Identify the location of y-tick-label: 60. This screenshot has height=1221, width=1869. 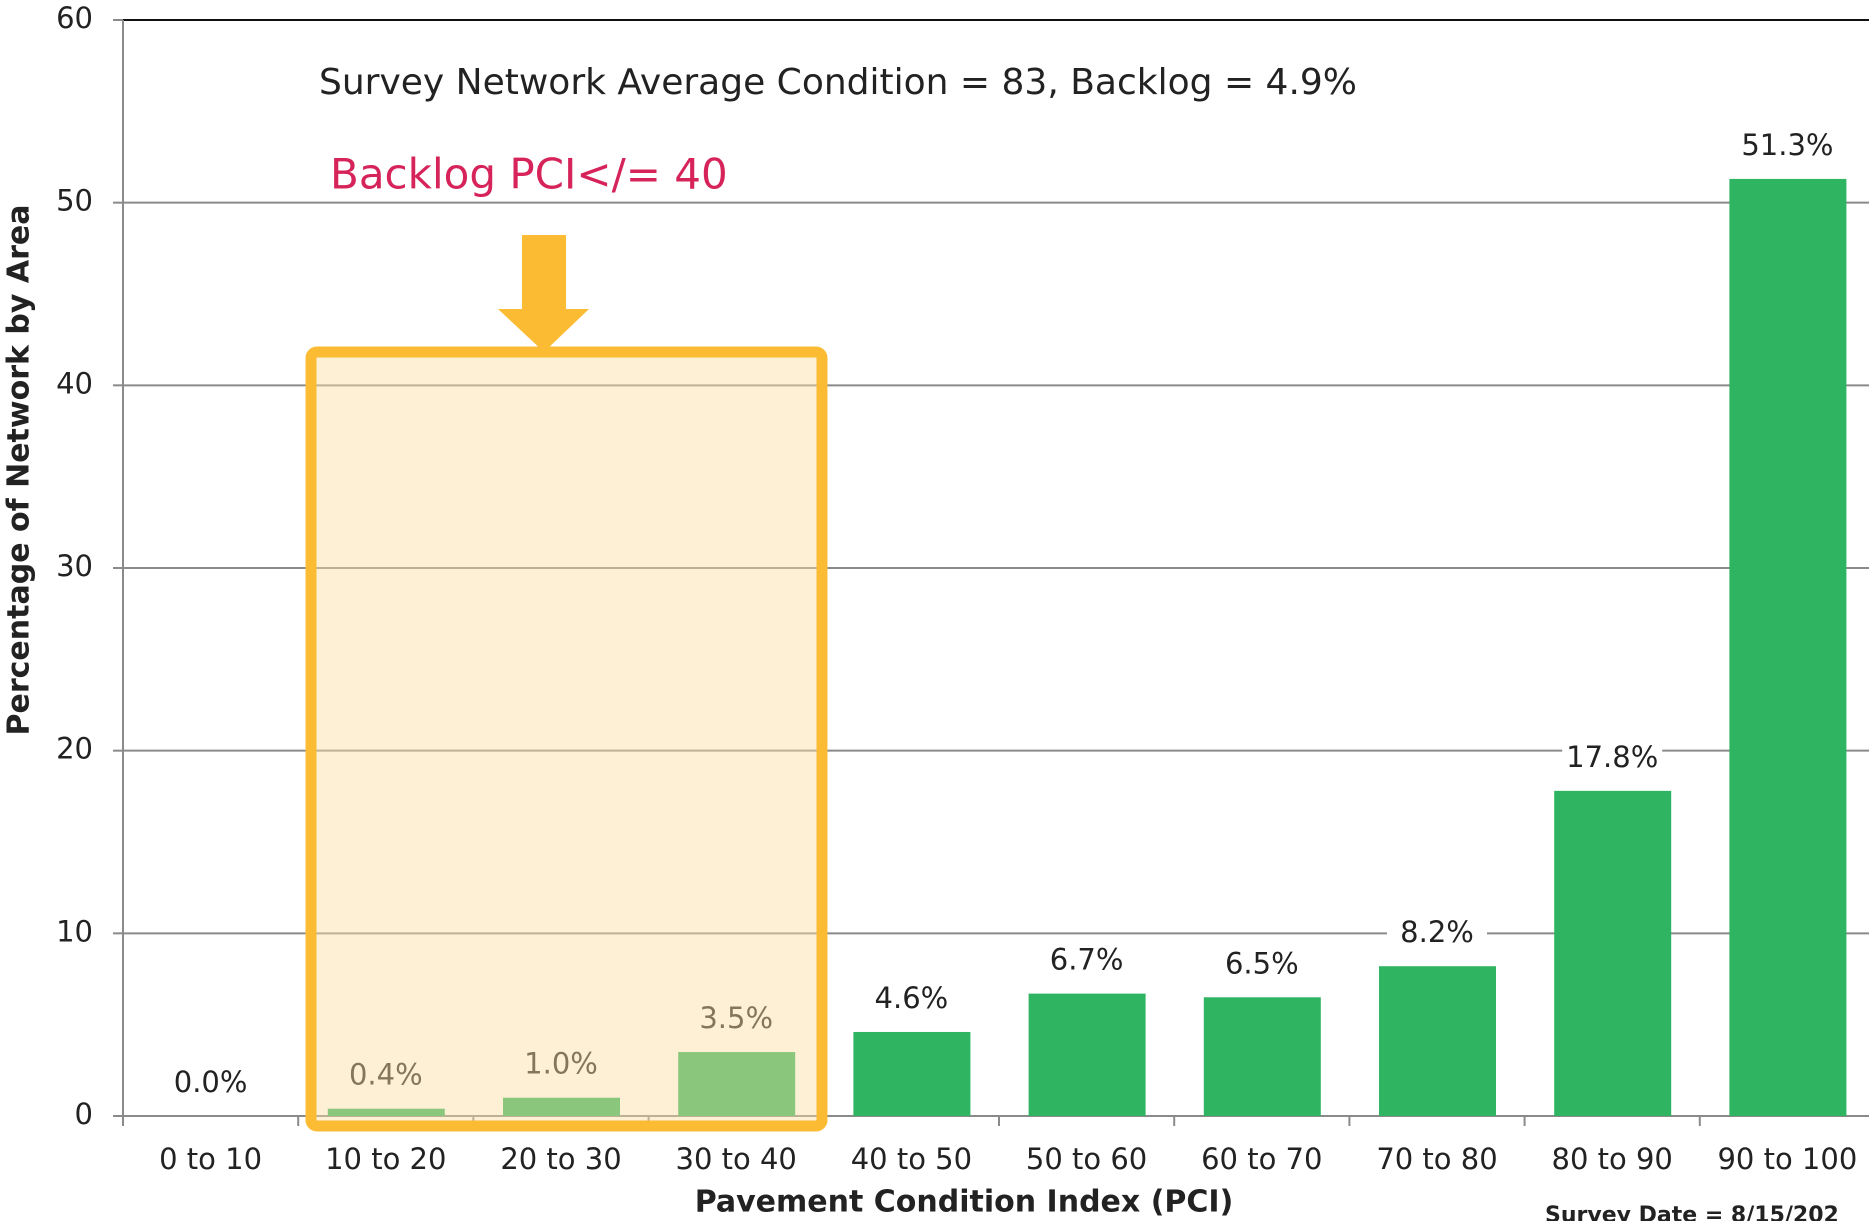
(74, 18).